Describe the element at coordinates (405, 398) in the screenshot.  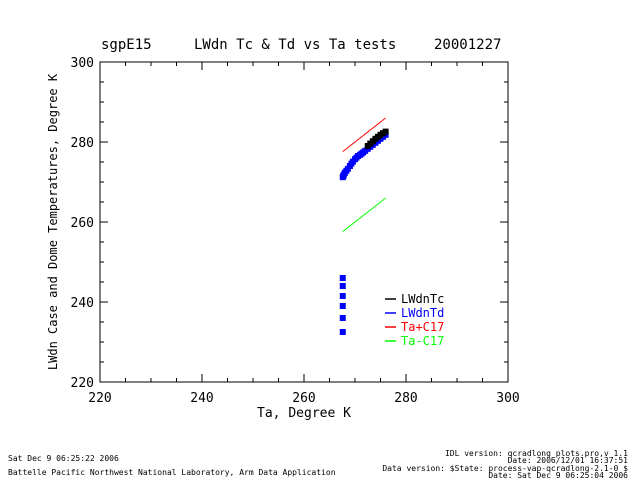
I see `x-tick-label: 280` at that location.